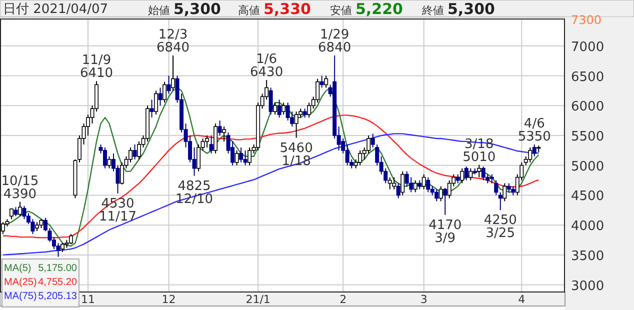 The image size is (634, 310). I want to click on y-tick-label: 5000, so click(587, 166).